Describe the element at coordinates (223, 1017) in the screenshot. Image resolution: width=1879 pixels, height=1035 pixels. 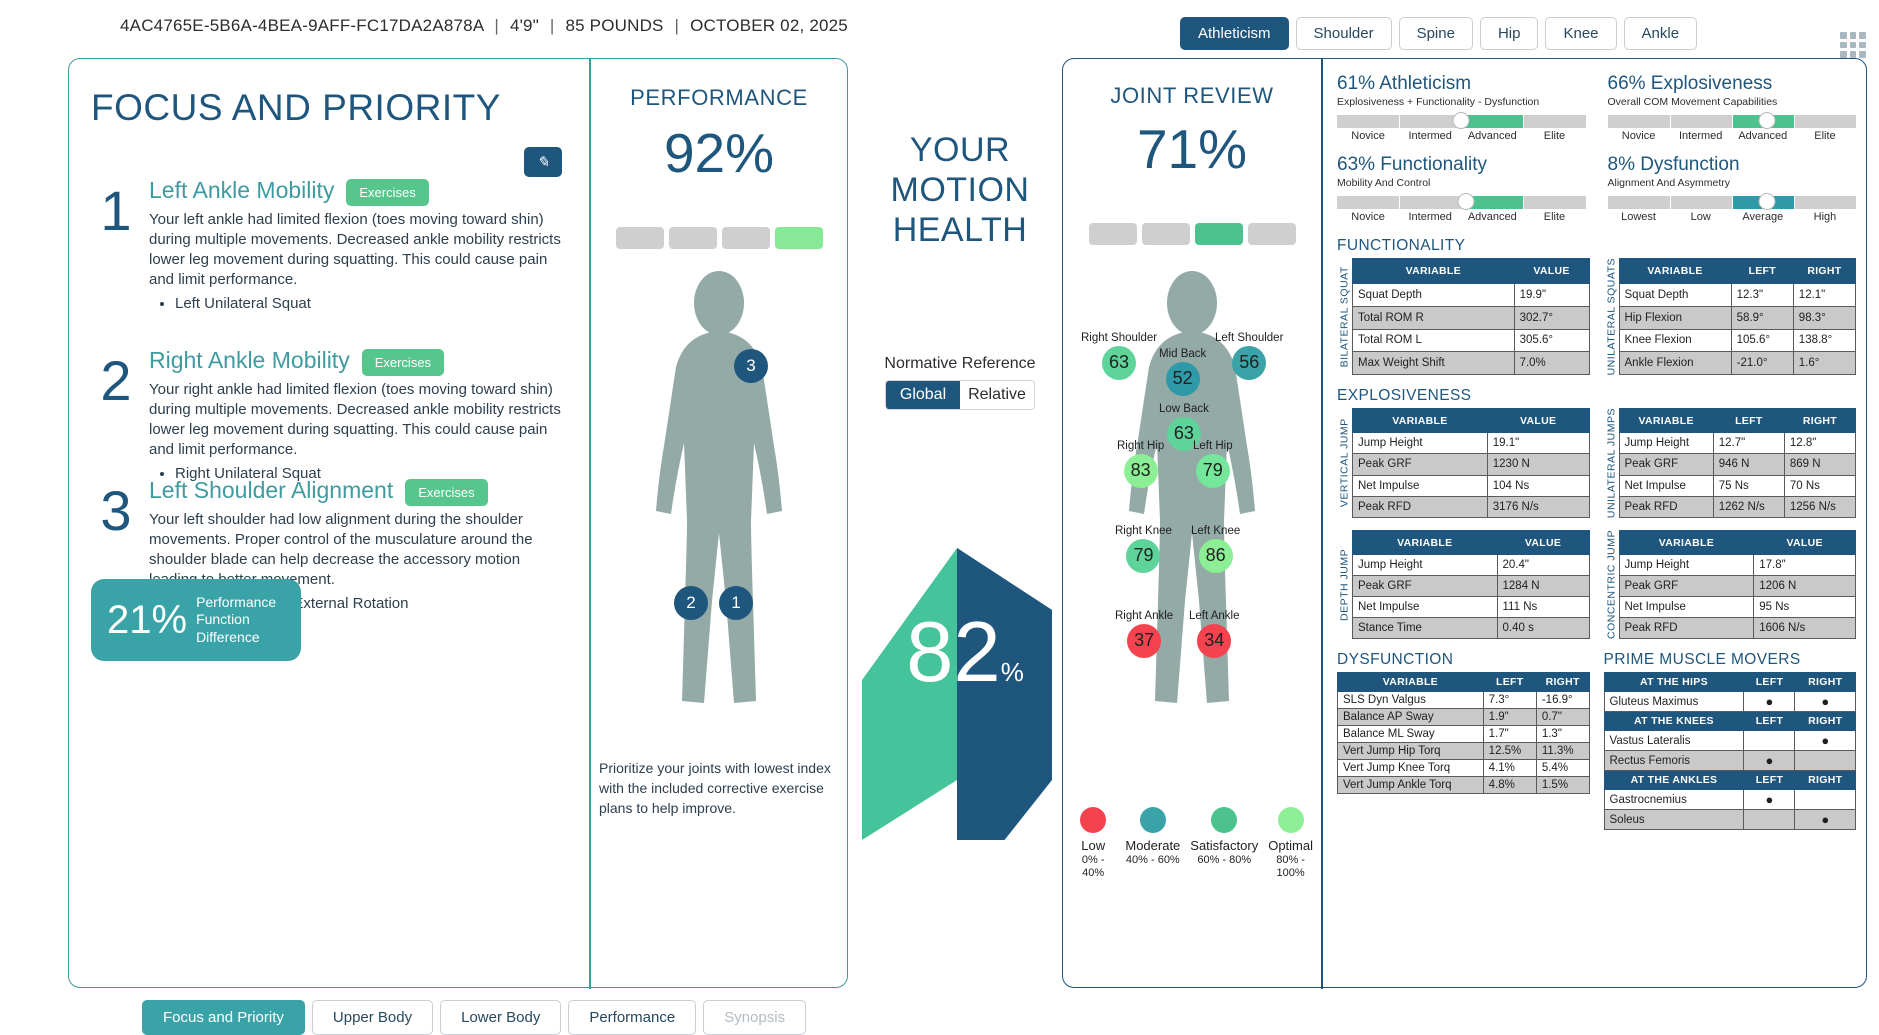
I see `bottom-tab-focus-and-priority: Focus and Priority` at that location.